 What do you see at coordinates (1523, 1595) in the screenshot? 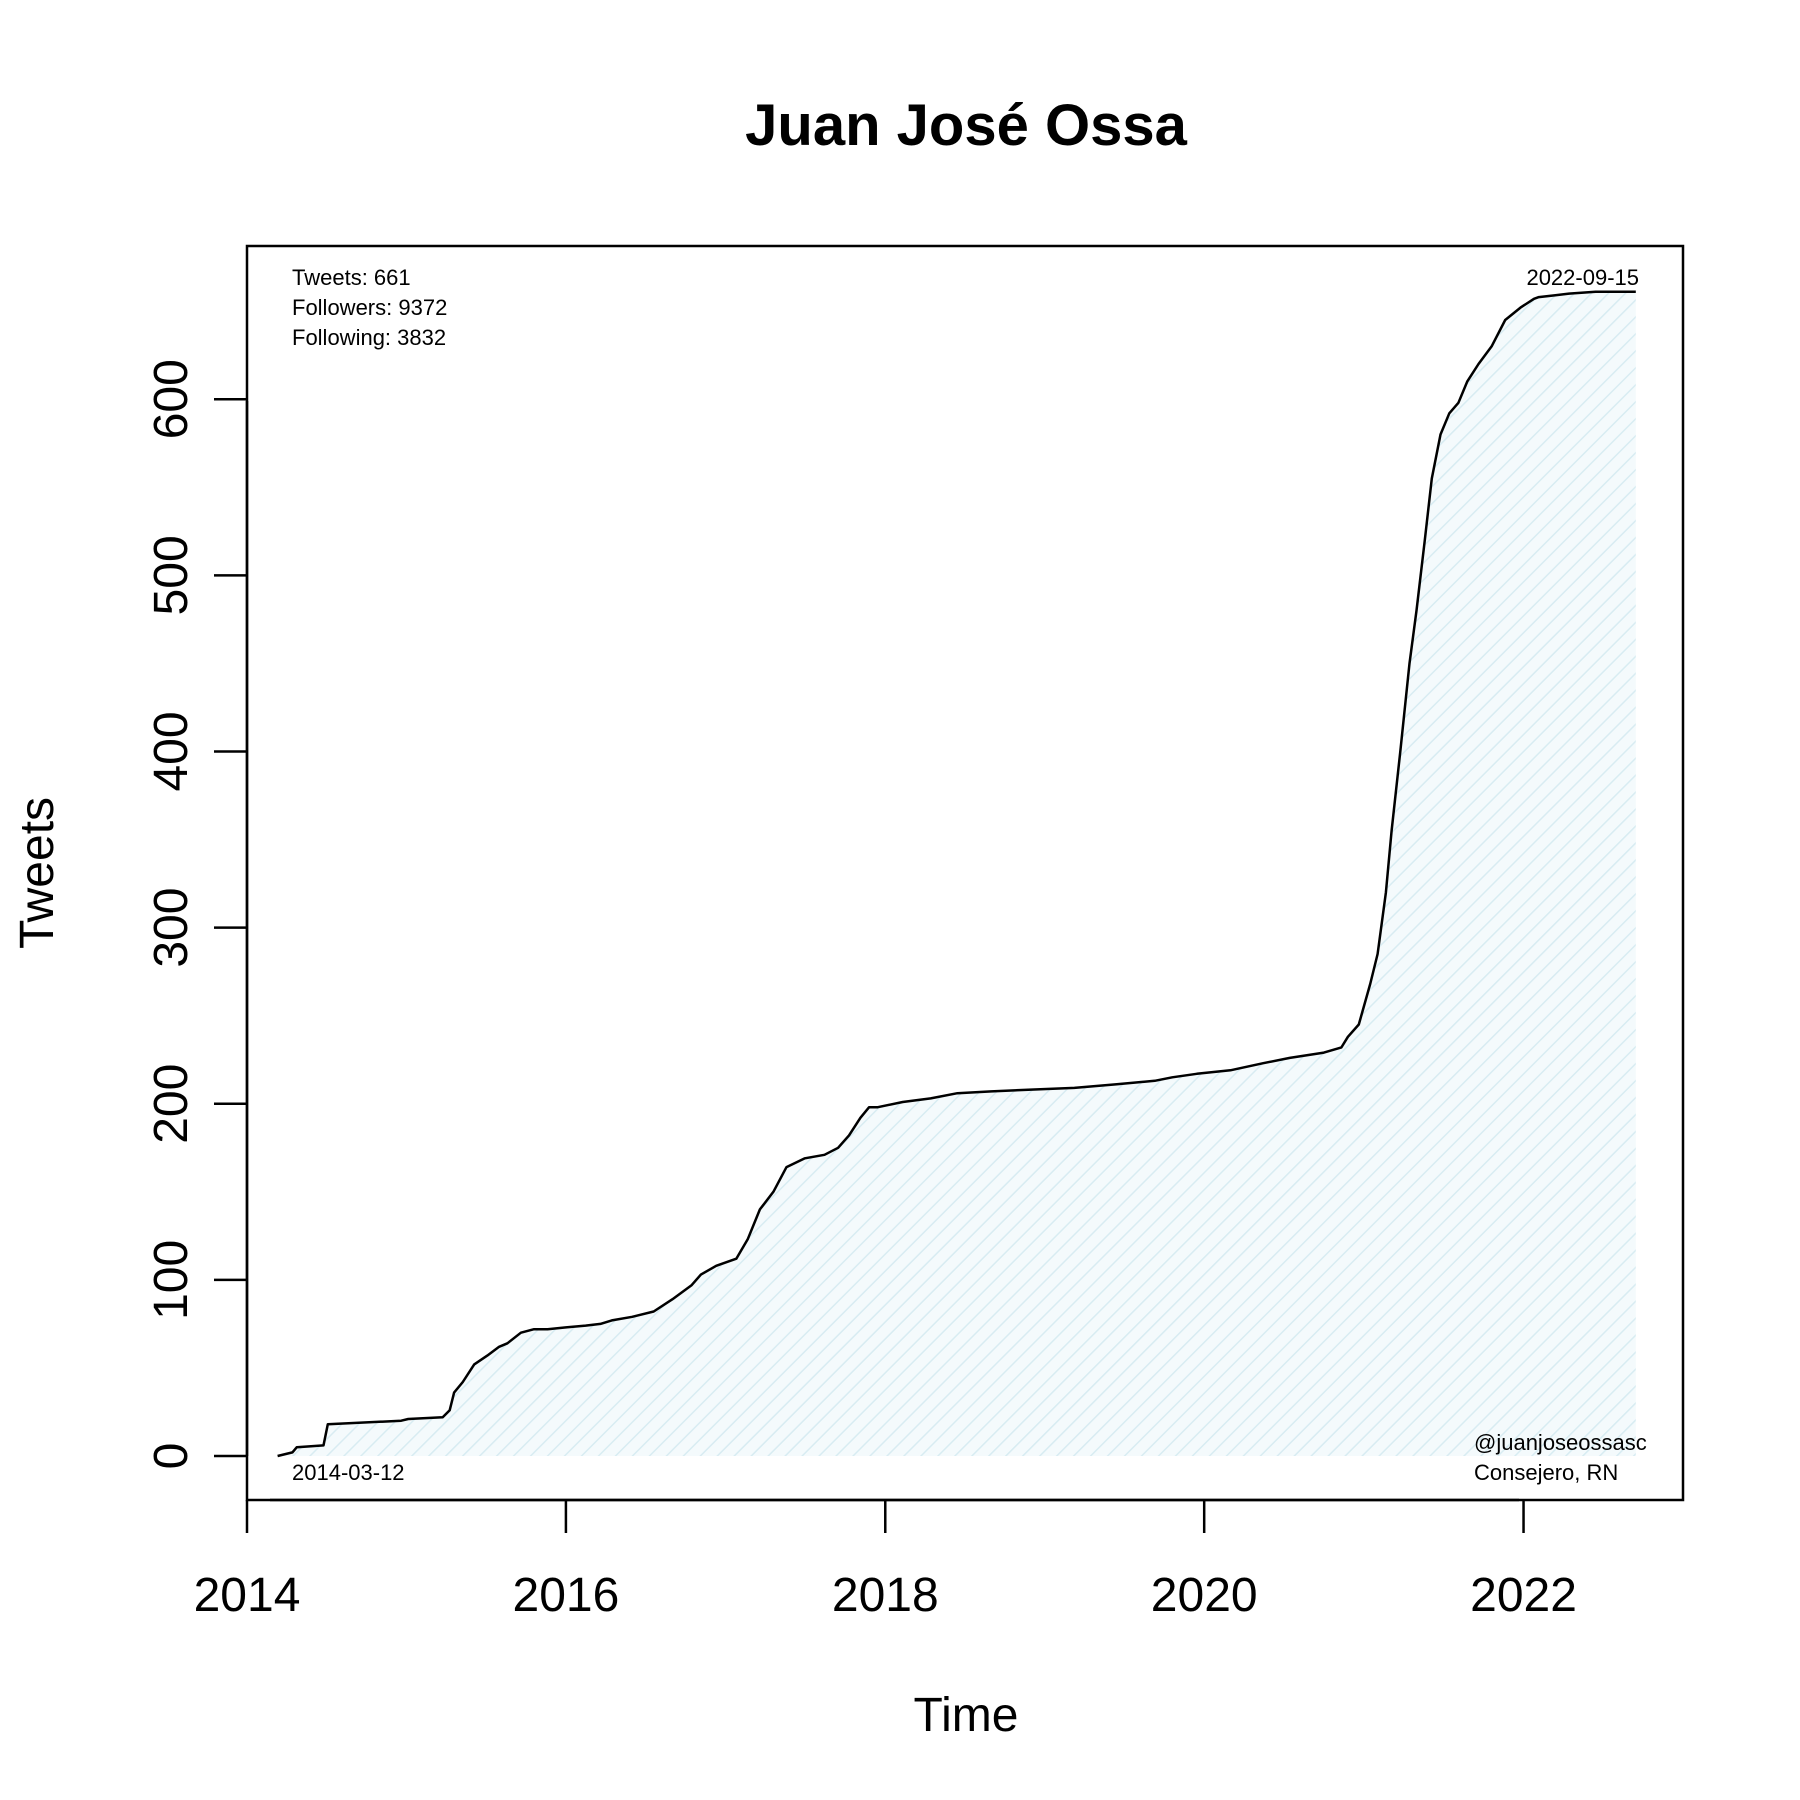
I see `x-tick-label-4: 2022` at bounding box center [1523, 1595].